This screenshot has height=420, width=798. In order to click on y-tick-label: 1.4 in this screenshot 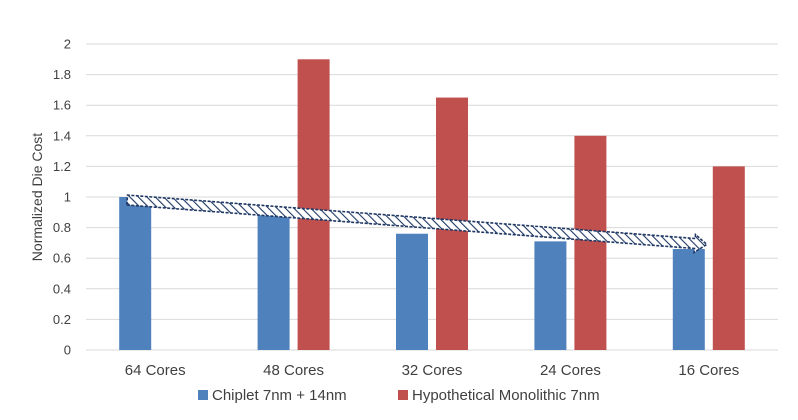, I will do `click(62, 135)`.